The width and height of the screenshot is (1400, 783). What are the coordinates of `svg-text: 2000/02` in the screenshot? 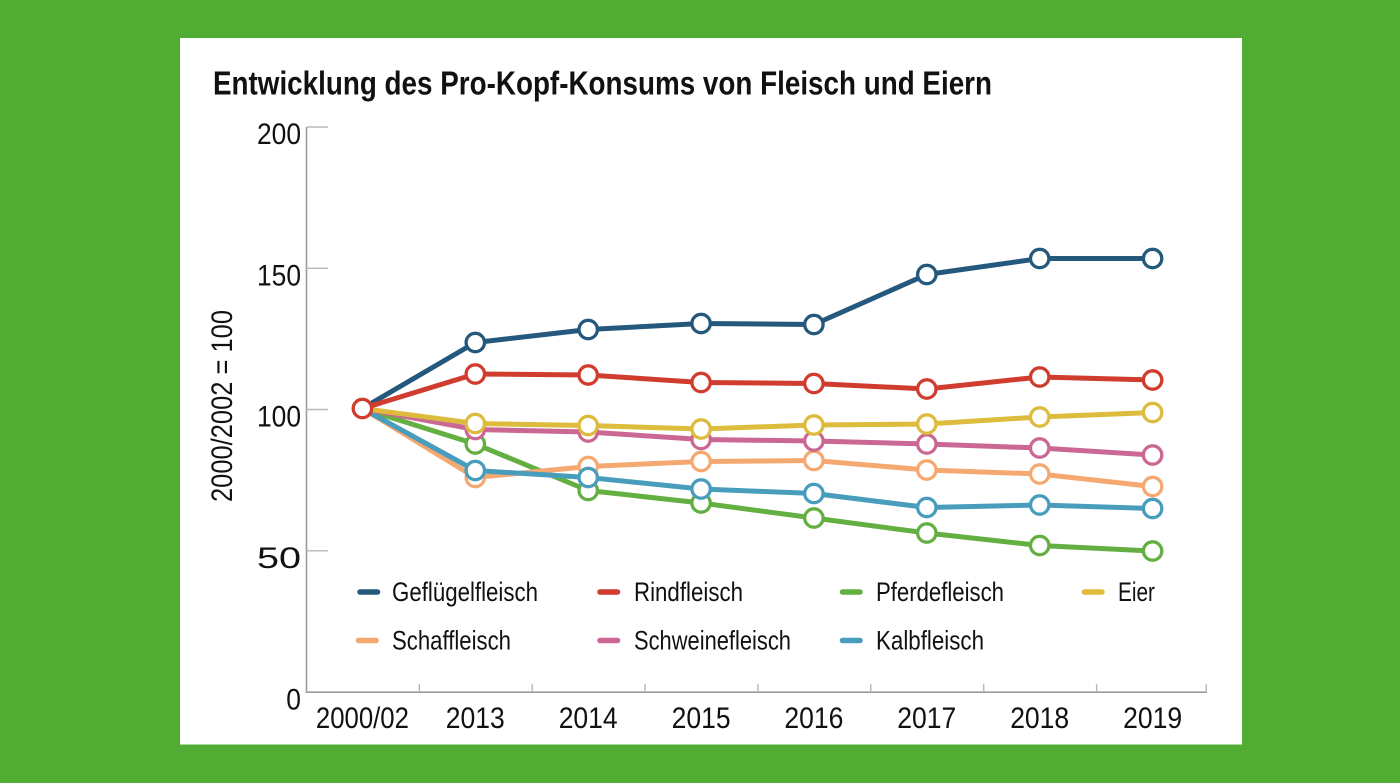 It's located at (362, 718).